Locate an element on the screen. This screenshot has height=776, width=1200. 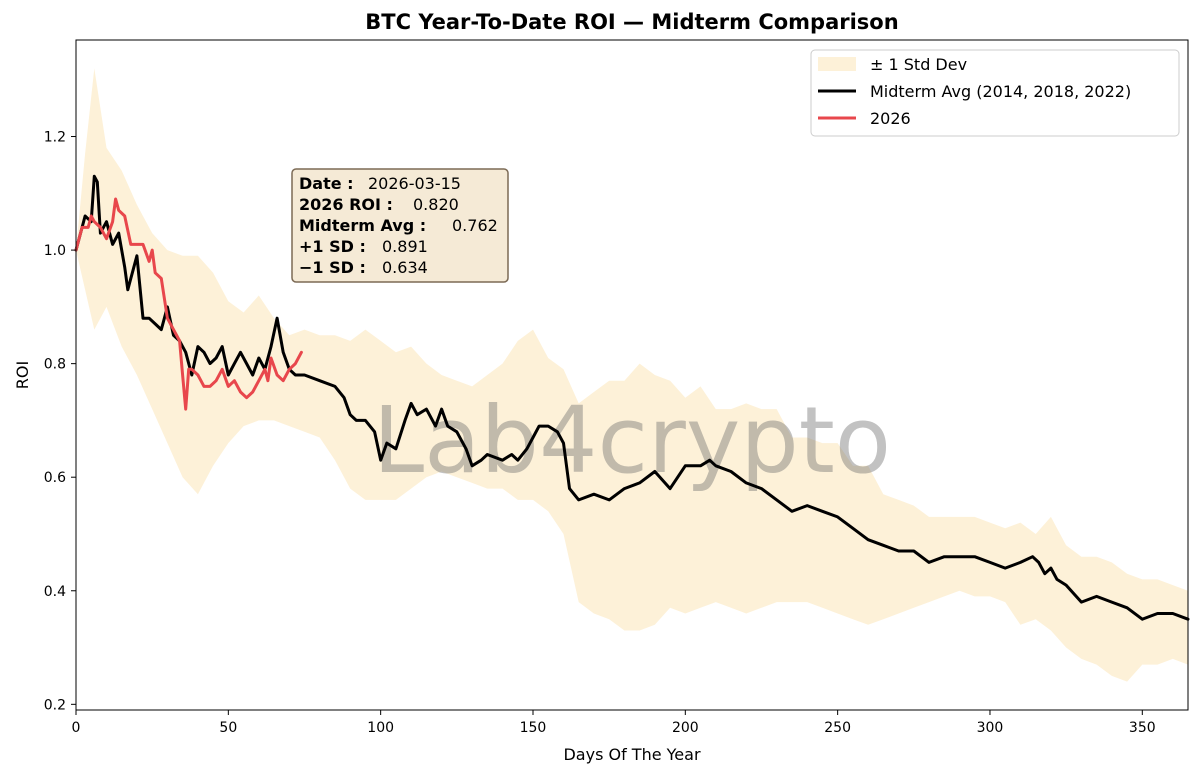
x-tick-label: 350 is located at coordinates (1142, 728).